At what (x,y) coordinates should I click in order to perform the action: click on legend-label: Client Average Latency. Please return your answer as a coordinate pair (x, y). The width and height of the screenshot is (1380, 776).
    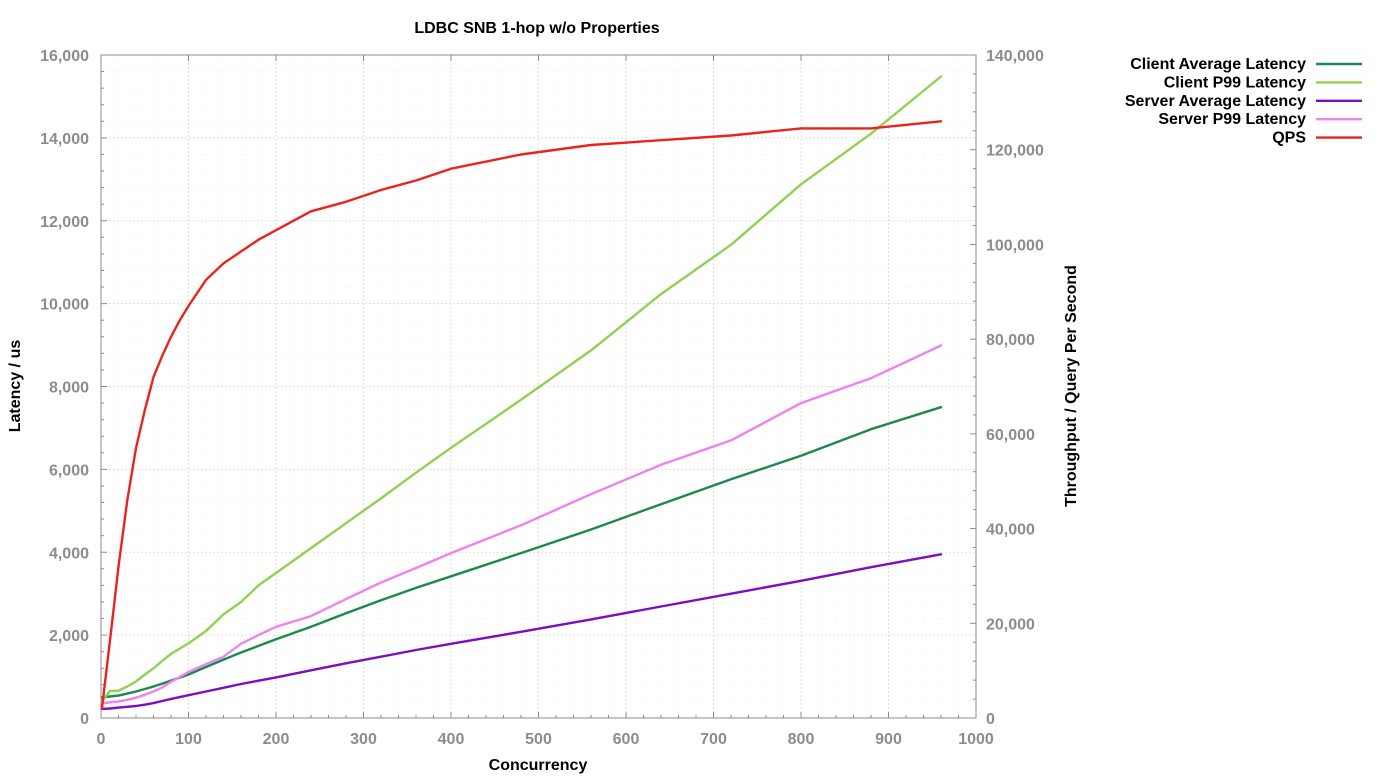
    Looking at the image, I should click on (1218, 64).